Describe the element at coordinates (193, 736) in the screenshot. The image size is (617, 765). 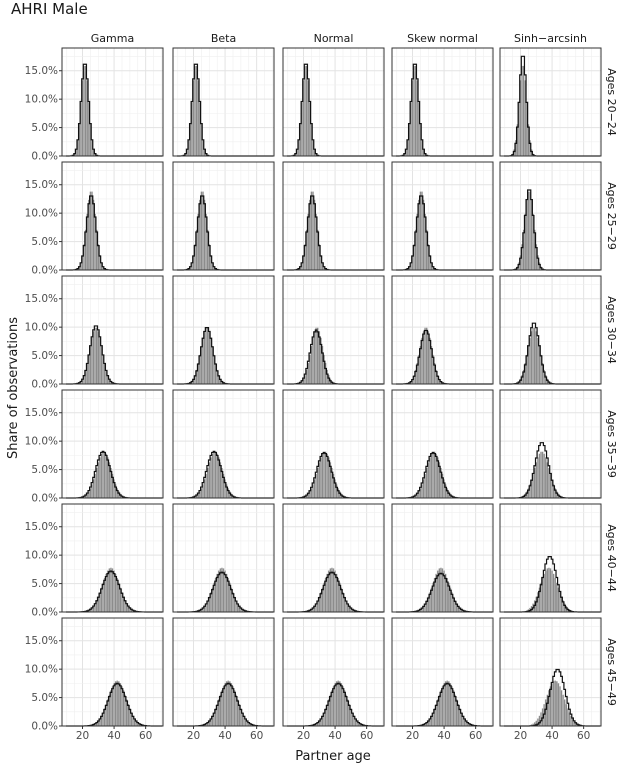
I see `x-tick-label: 20` at that location.